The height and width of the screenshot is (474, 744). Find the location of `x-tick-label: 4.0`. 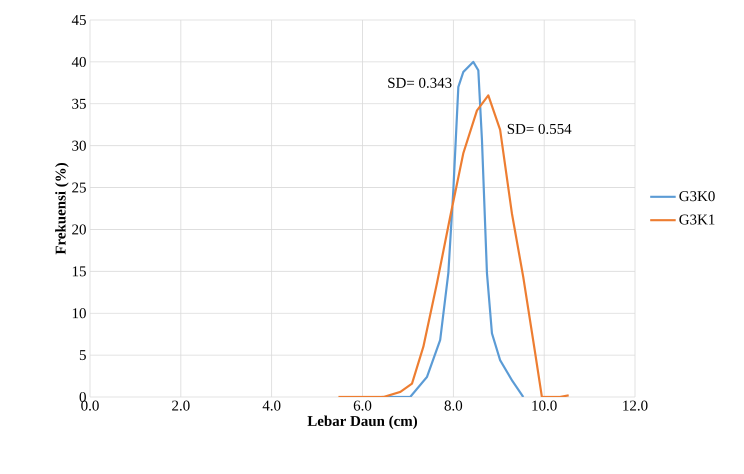

x-tick-label: 4.0 is located at coordinates (271, 405).